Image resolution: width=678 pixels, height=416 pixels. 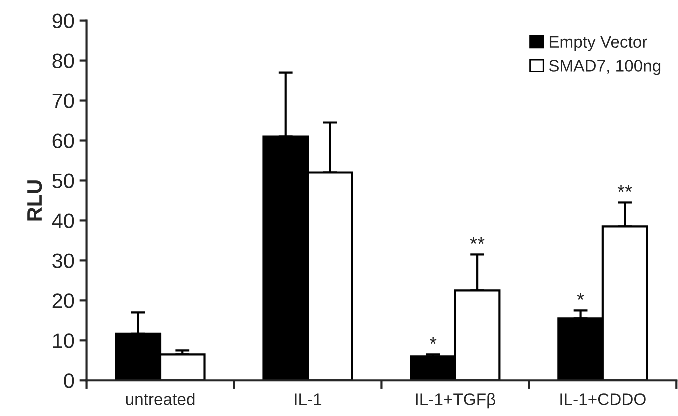 What do you see at coordinates (35, 200) in the screenshot?
I see `y-axis-title: RLU` at bounding box center [35, 200].